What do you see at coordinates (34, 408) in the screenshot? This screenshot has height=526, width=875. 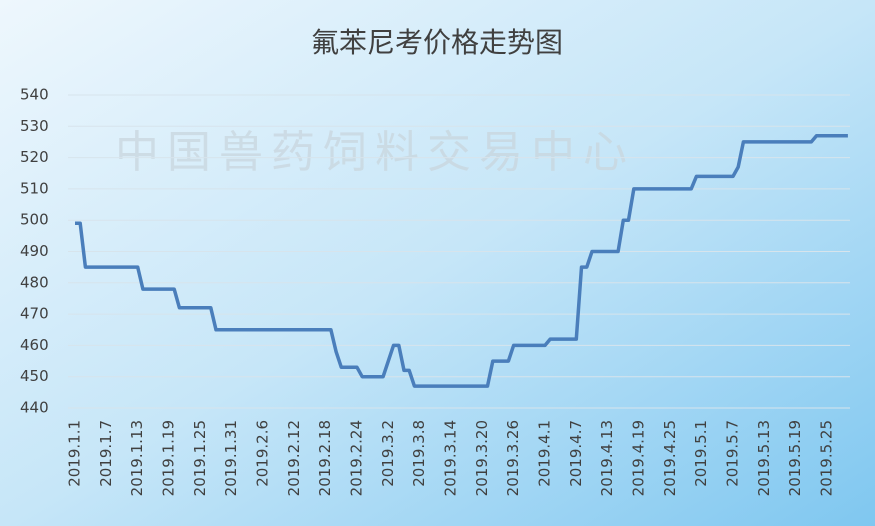 I see `y-tick-label: 440` at bounding box center [34, 408].